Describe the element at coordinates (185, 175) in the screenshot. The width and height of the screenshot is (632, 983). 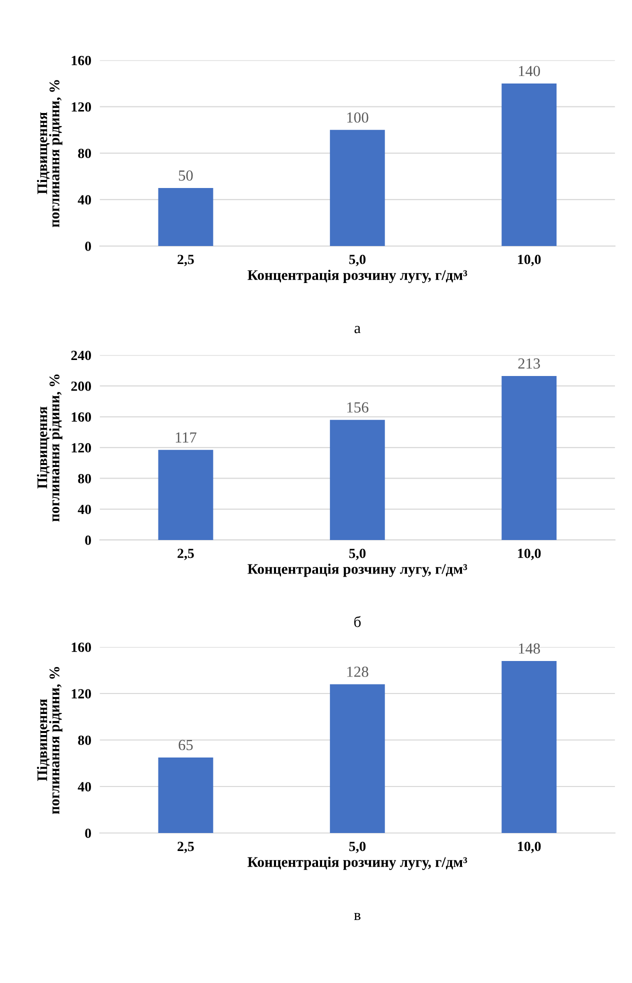
I see `data-label: 50` at that location.